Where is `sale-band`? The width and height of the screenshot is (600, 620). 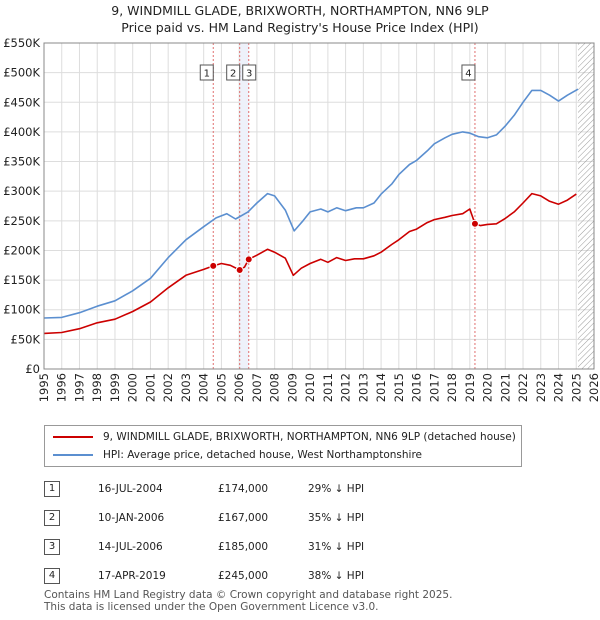
sale-band is located at coordinates (244, 206).